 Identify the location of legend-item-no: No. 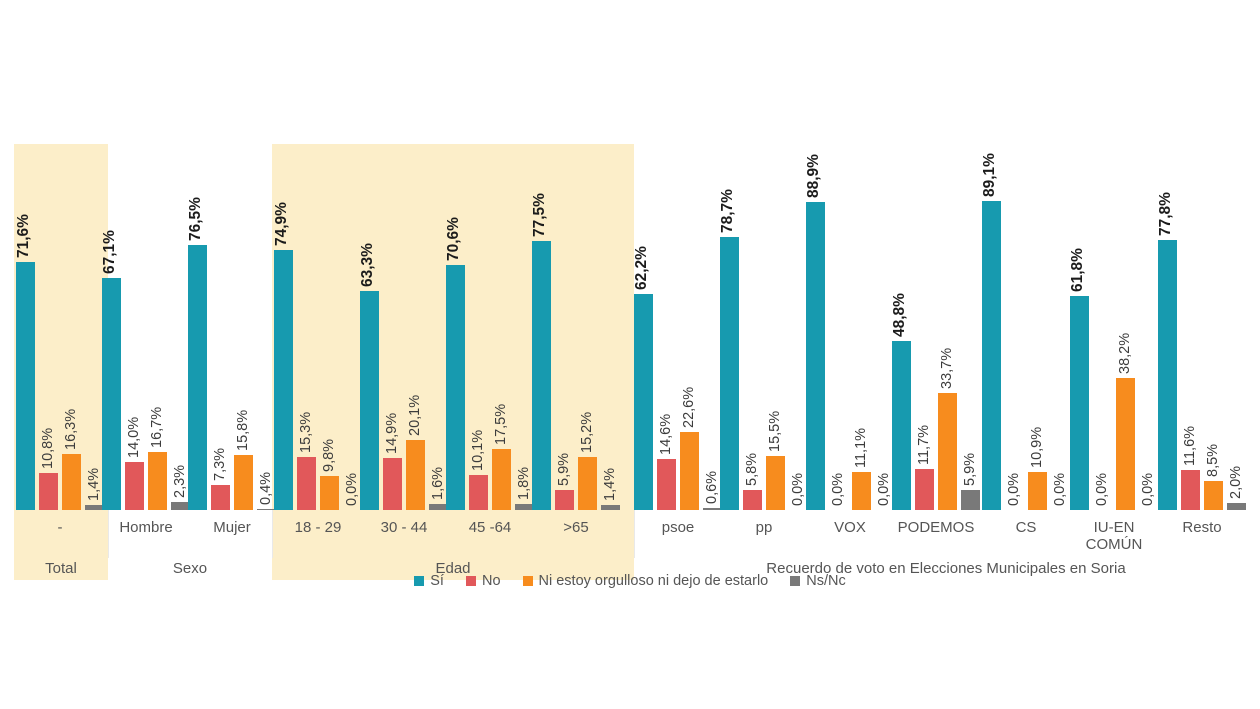
(483, 581).